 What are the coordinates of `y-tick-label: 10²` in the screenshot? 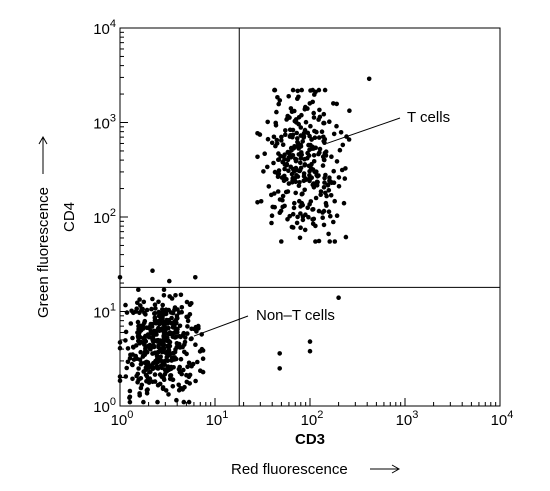 It's located at (104, 217).